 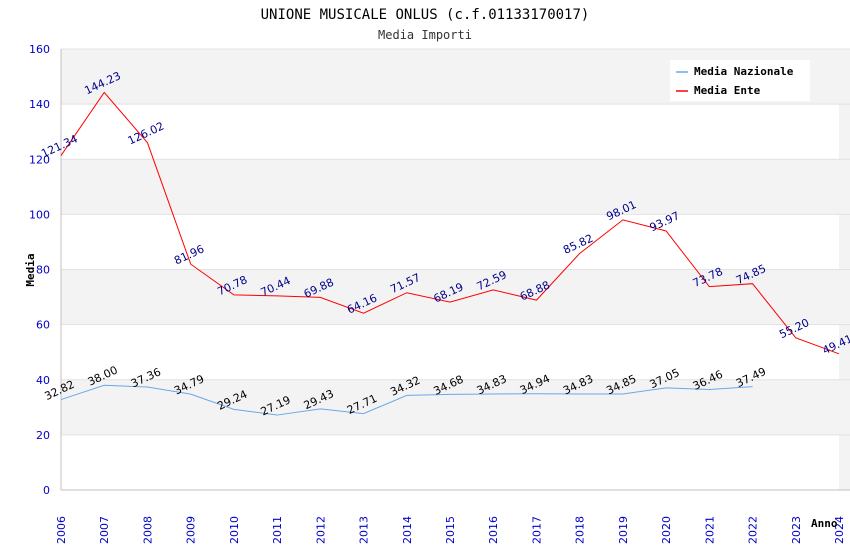 I want to click on x-tick-label: 2014, so click(x=407, y=530).